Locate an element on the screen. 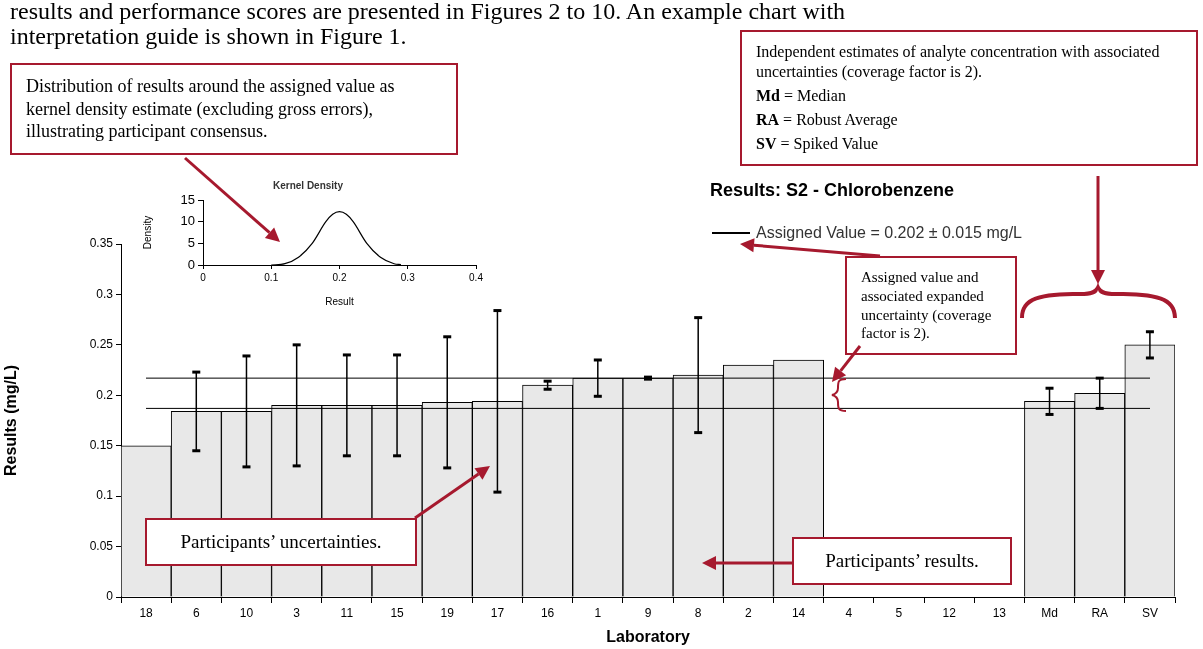  x-tick-label: 15 is located at coordinates (397, 612).